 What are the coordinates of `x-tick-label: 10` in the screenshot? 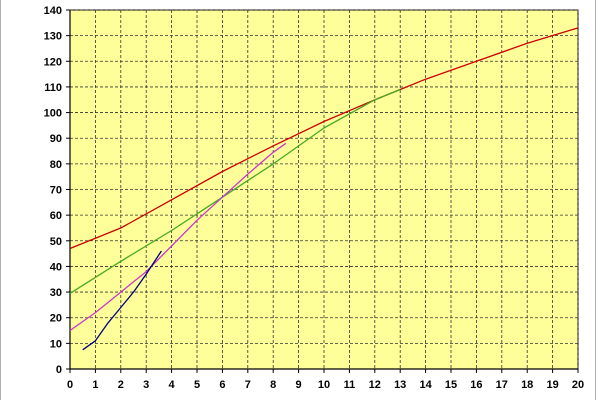 It's located at (324, 385).